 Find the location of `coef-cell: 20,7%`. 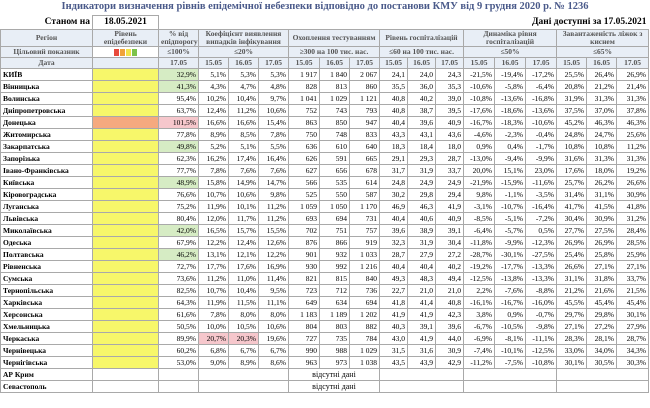

coef-cell: 20,7% is located at coordinates (213, 338).